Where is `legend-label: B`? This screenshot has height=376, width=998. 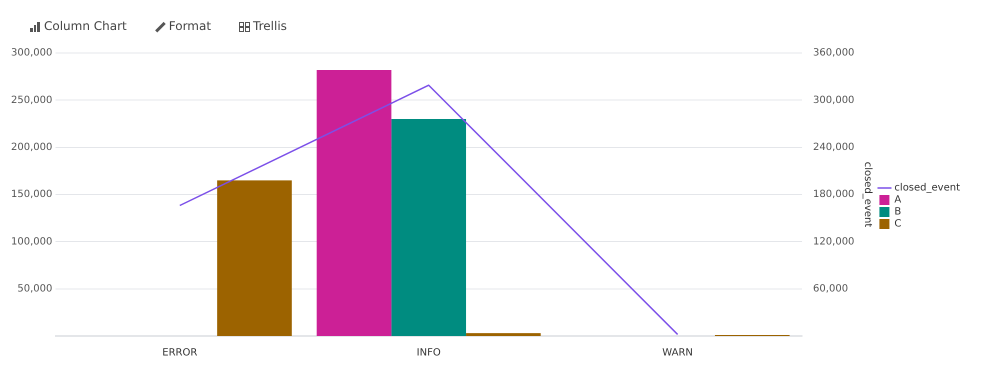 legend-label: B is located at coordinates (898, 212).